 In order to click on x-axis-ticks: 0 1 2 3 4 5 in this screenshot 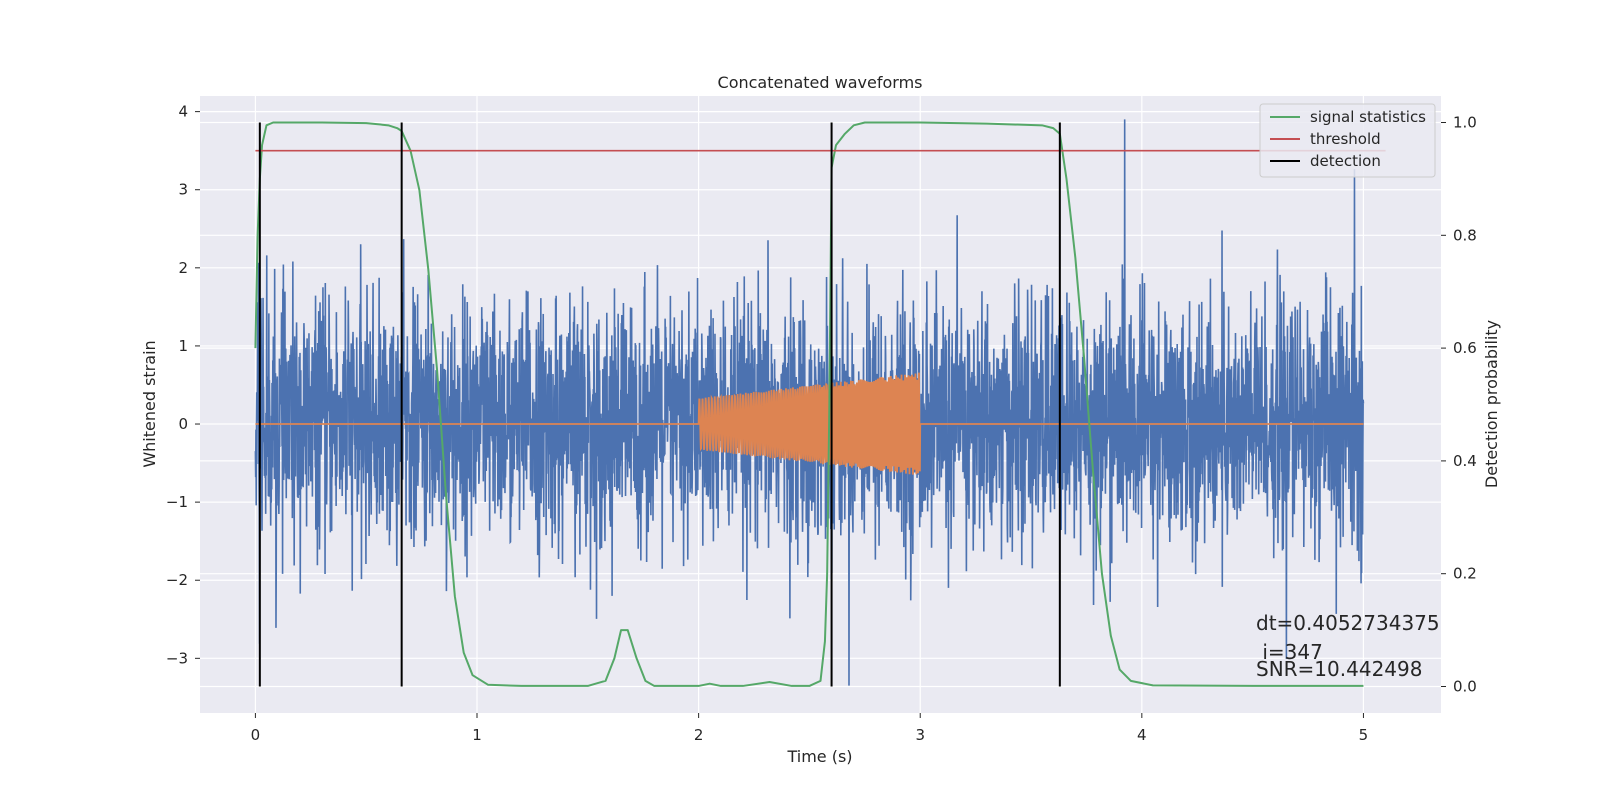, I will do `click(810, 728)`.